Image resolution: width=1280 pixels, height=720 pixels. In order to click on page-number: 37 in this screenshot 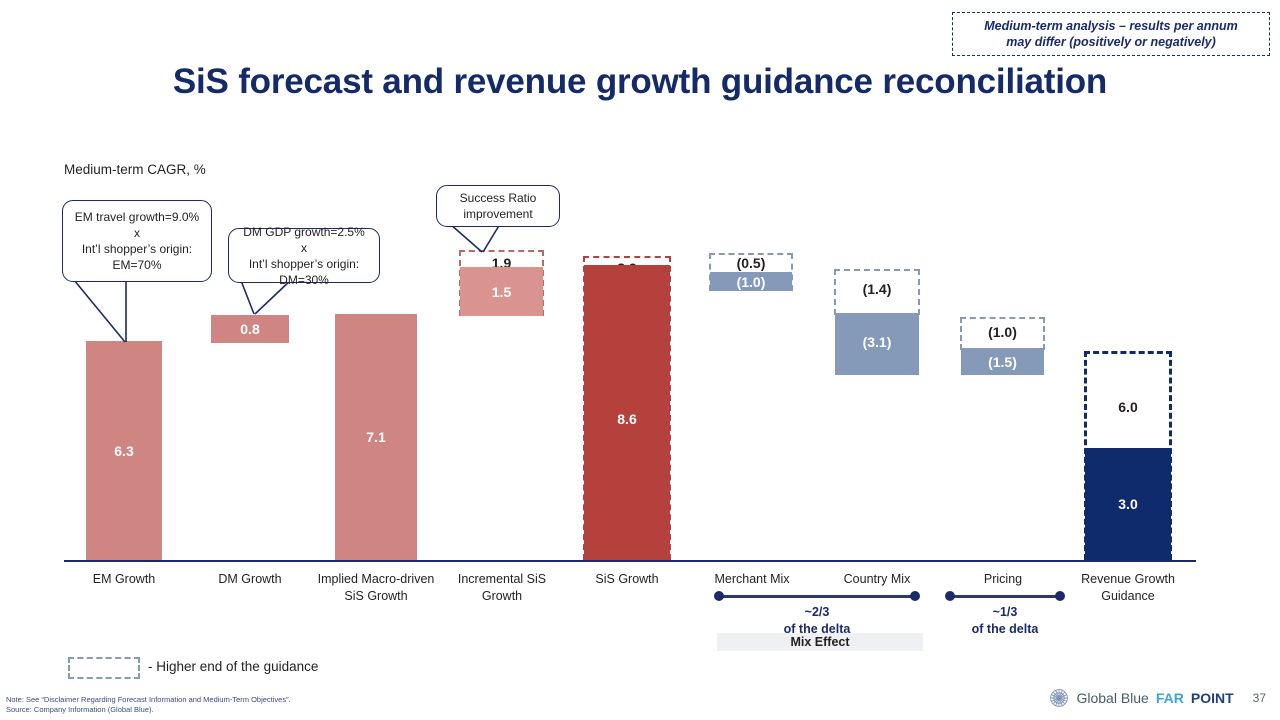, I will do `click(1259, 698)`.